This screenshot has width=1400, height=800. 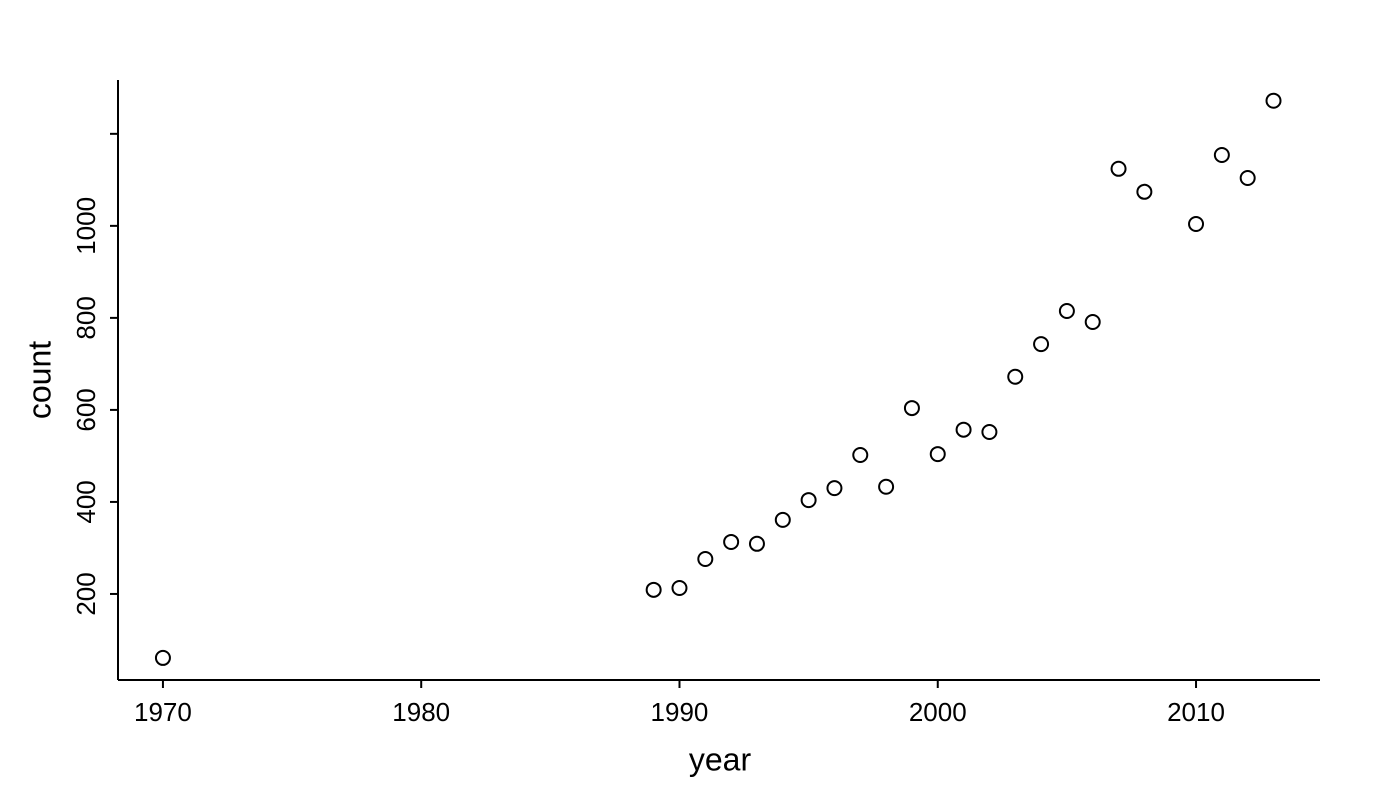 What do you see at coordinates (86, 593) in the screenshot?
I see `y-tick-label: 200` at bounding box center [86, 593].